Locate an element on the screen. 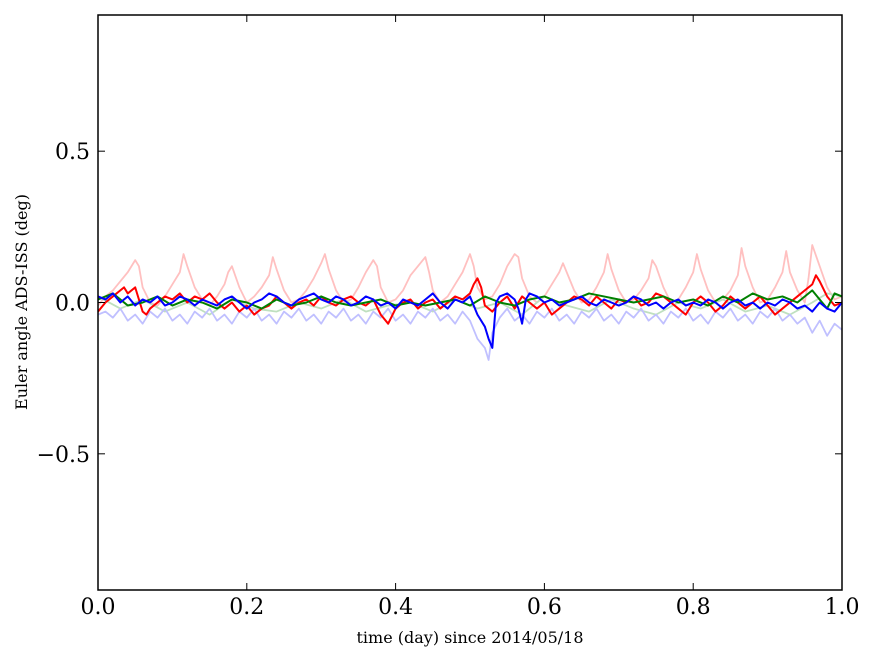  x-tick-label: 1.0 is located at coordinates (842, 607).